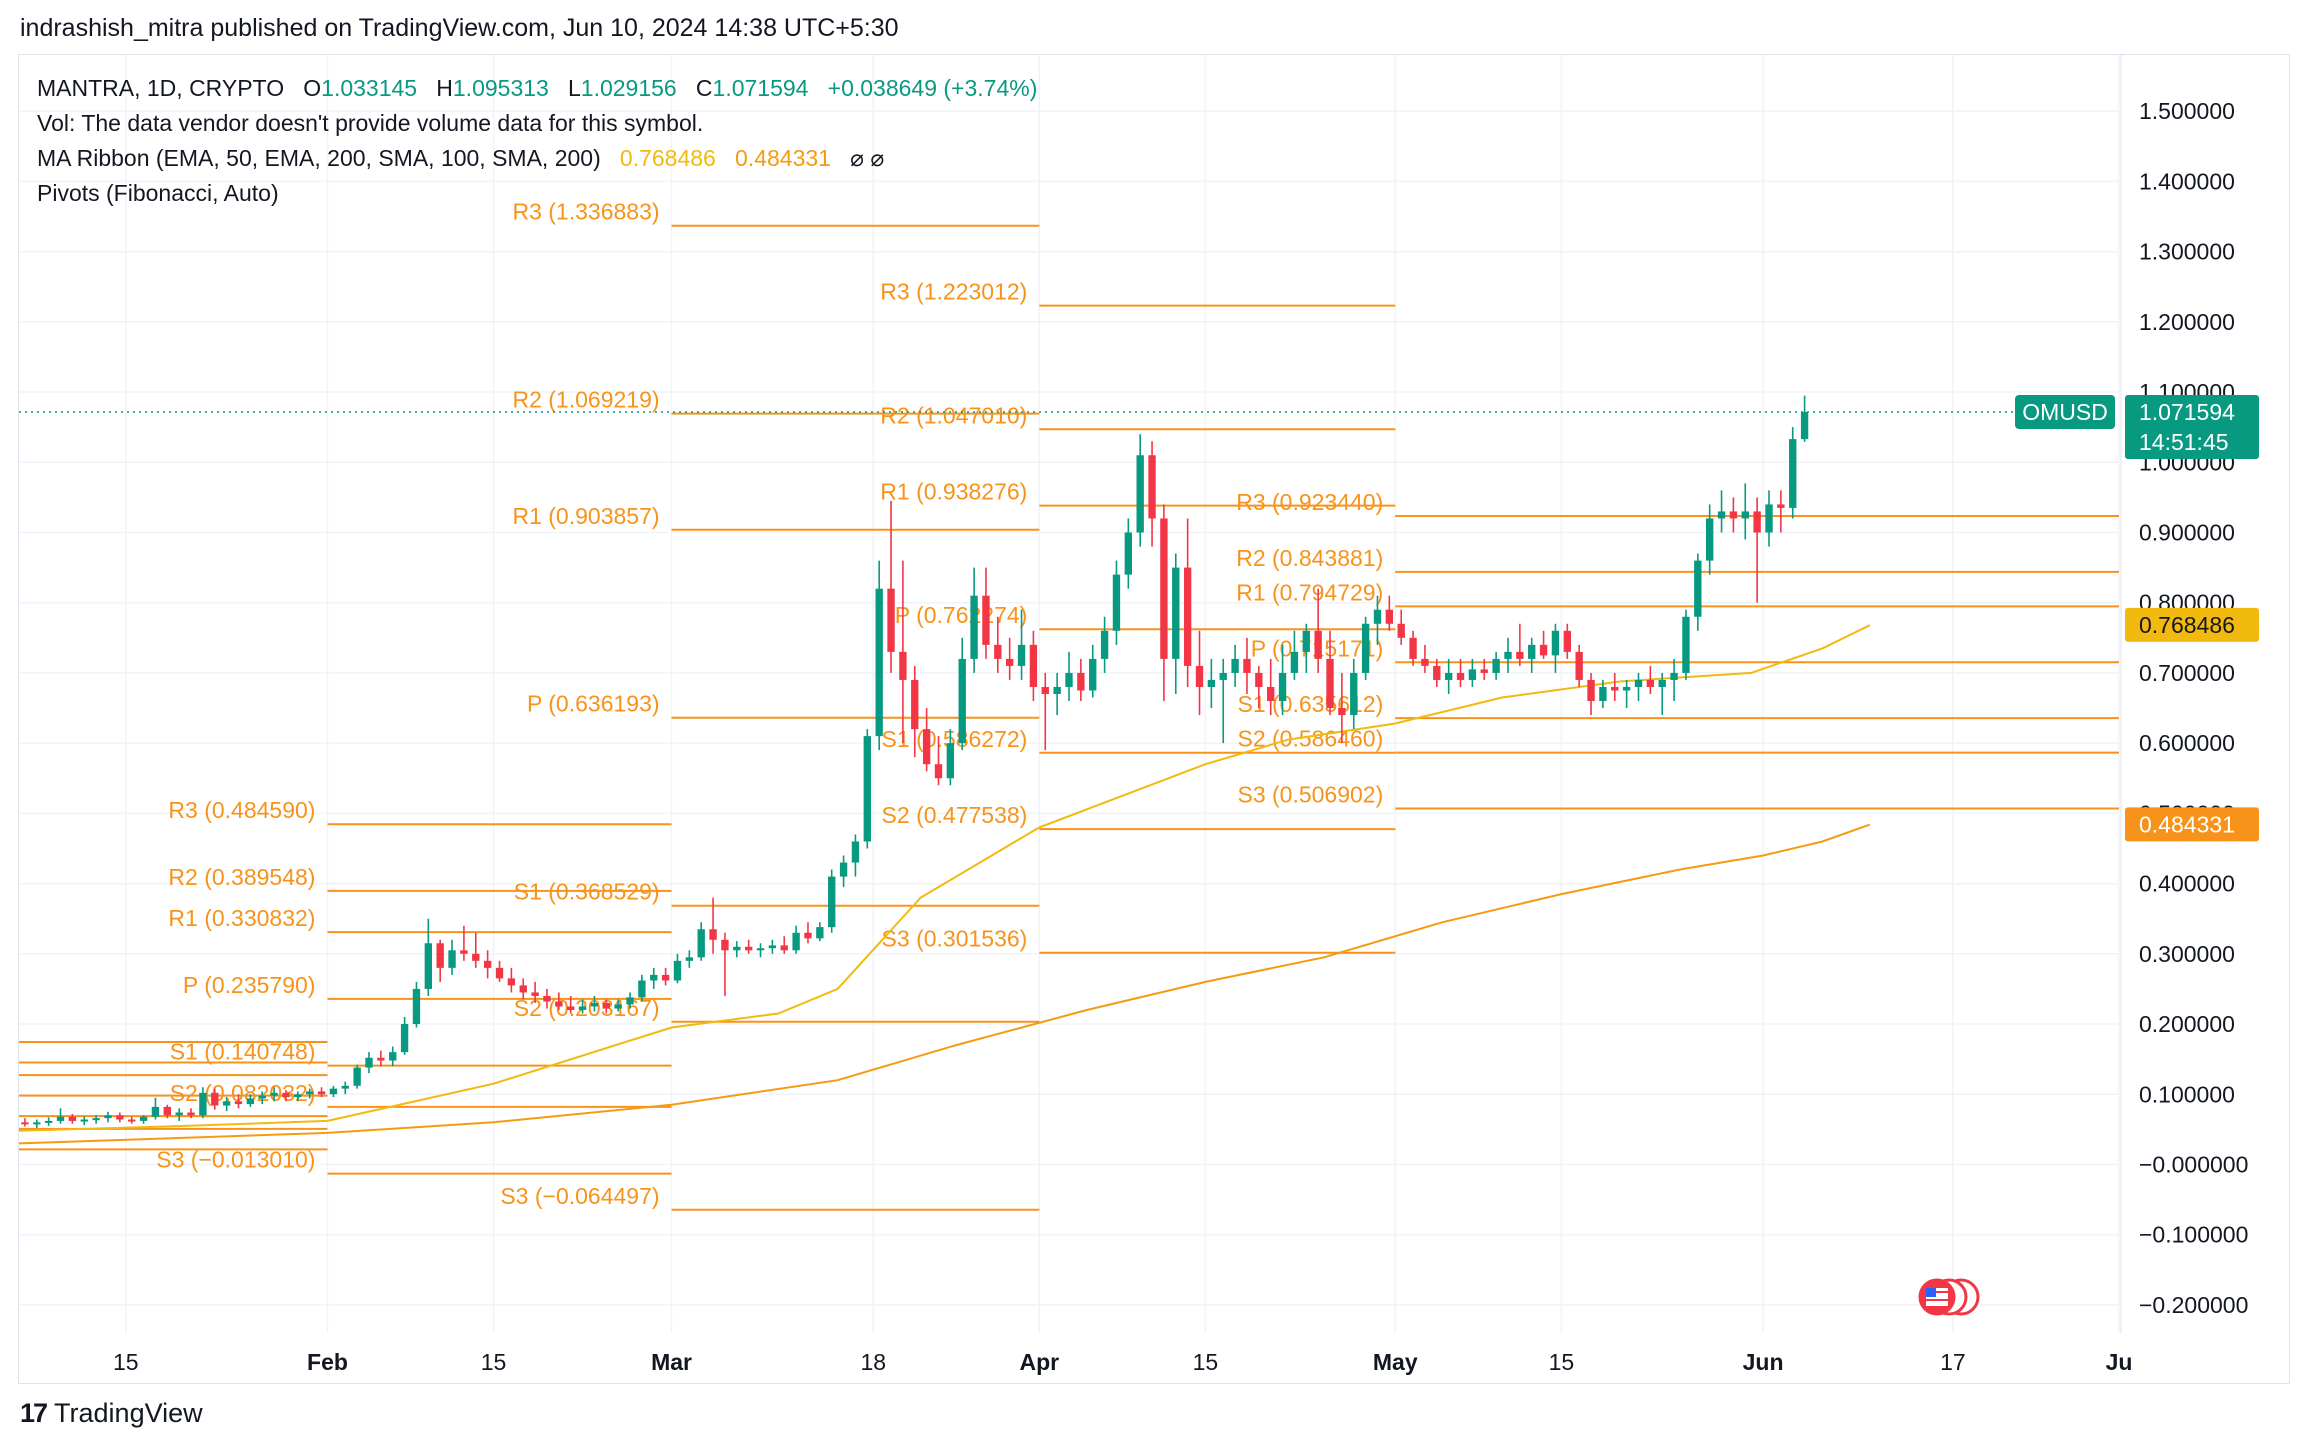  Describe the element at coordinates (243, 1093) in the screenshot. I see `pivot-label-s2: S2 (0.082032)` at that location.